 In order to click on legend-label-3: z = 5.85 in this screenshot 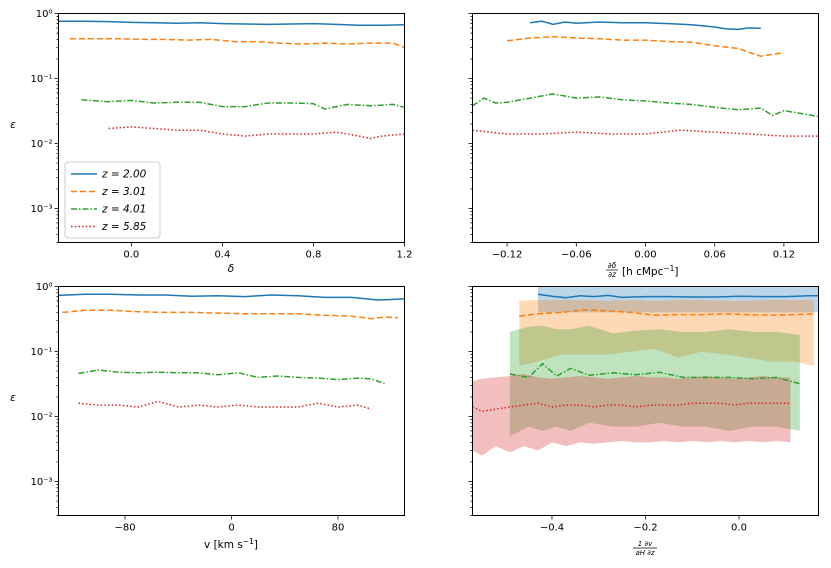, I will do `click(124, 227)`.